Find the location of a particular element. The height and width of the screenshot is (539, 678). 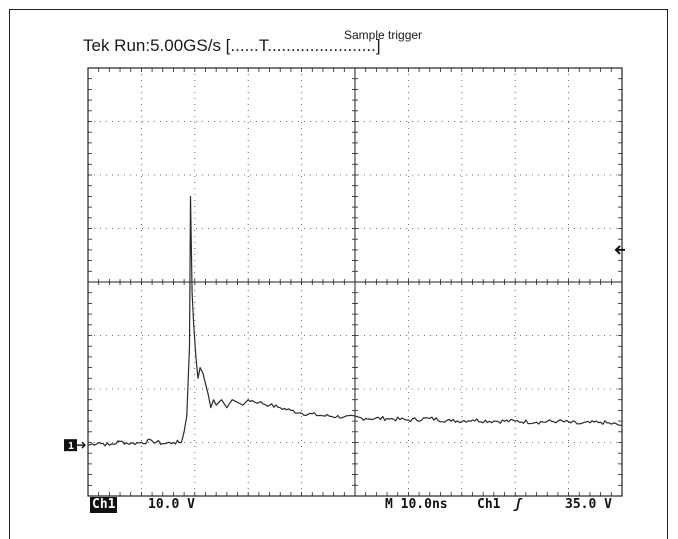

ground-marker-box is located at coordinates (70, 445).